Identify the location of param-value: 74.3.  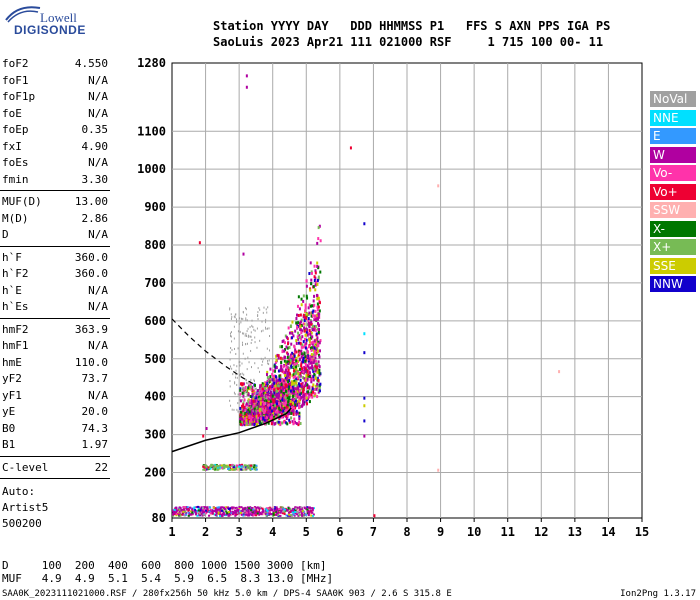
(95, 428).